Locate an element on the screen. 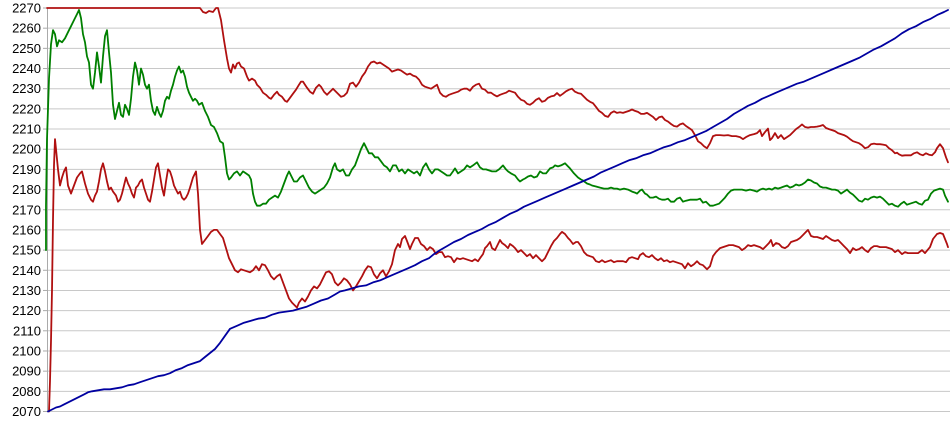 The height and width of the screenshot is (435, 950). y-axis-label: 2200 is located at coordinates (26, 149).